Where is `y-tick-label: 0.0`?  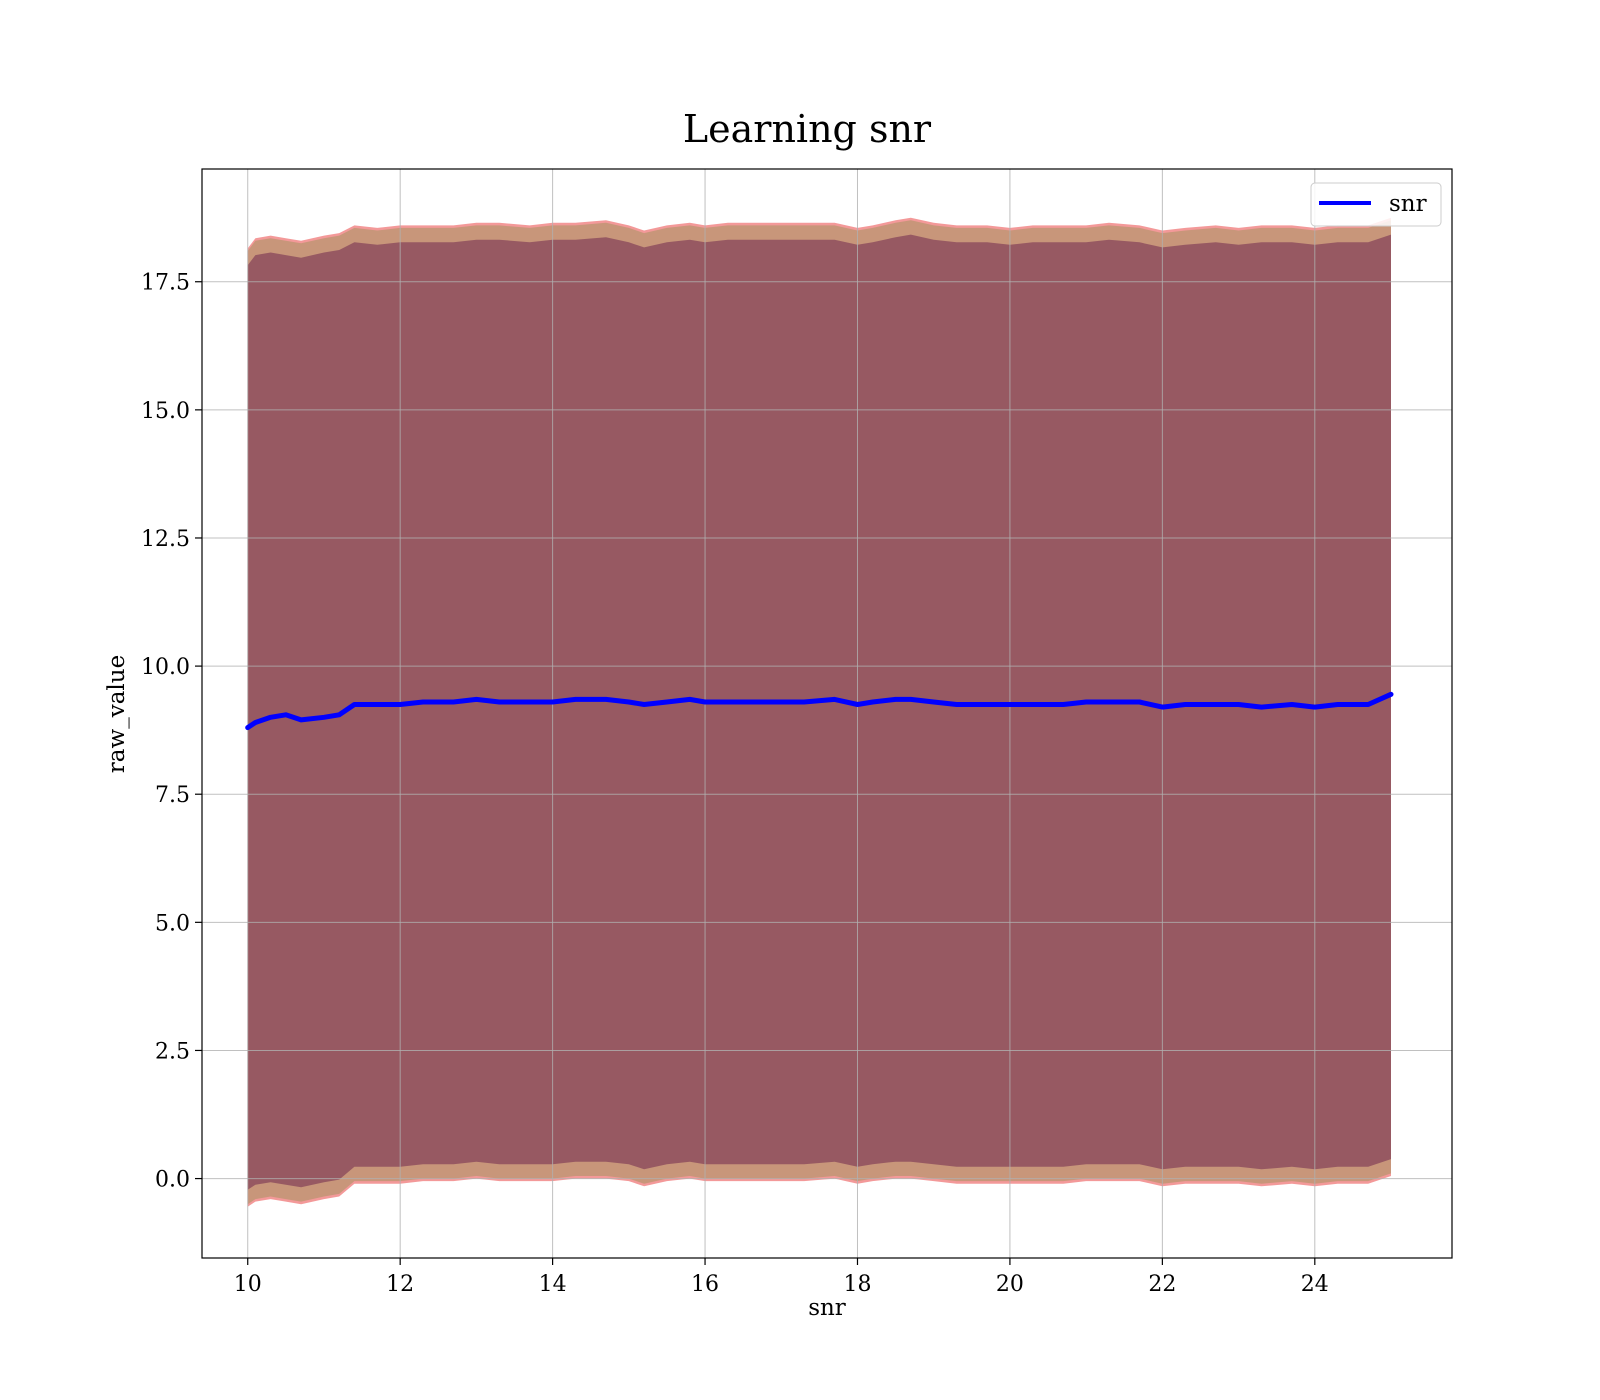
y-tick-label: 0.0 is located at coordinates (172, 1180).